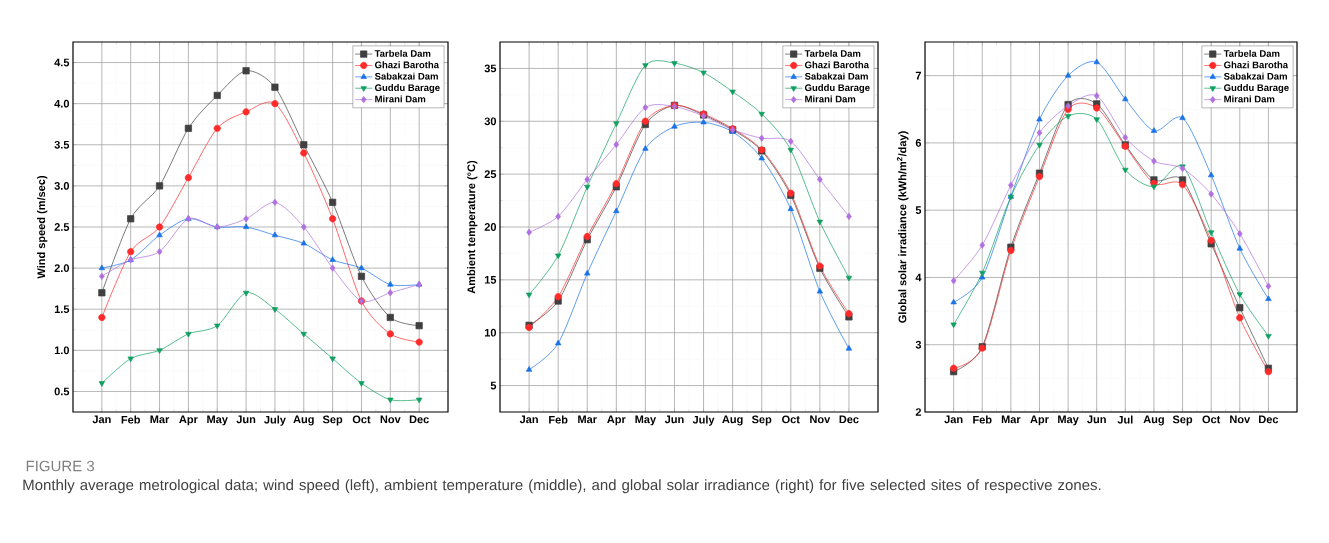 The image size is (1329, 543). What do you see at coordinates (62, 350) in the screenshot?
I see `y-tick-label: 1.0` at bounding box center [62, 350].